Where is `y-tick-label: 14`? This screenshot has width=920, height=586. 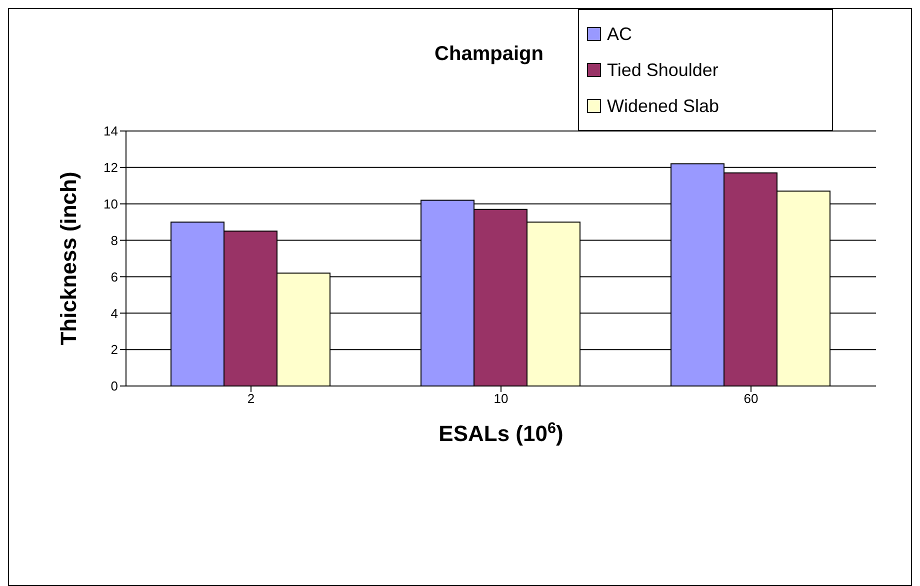
y-tick-label: 14 is located at coordinates (111, 131).